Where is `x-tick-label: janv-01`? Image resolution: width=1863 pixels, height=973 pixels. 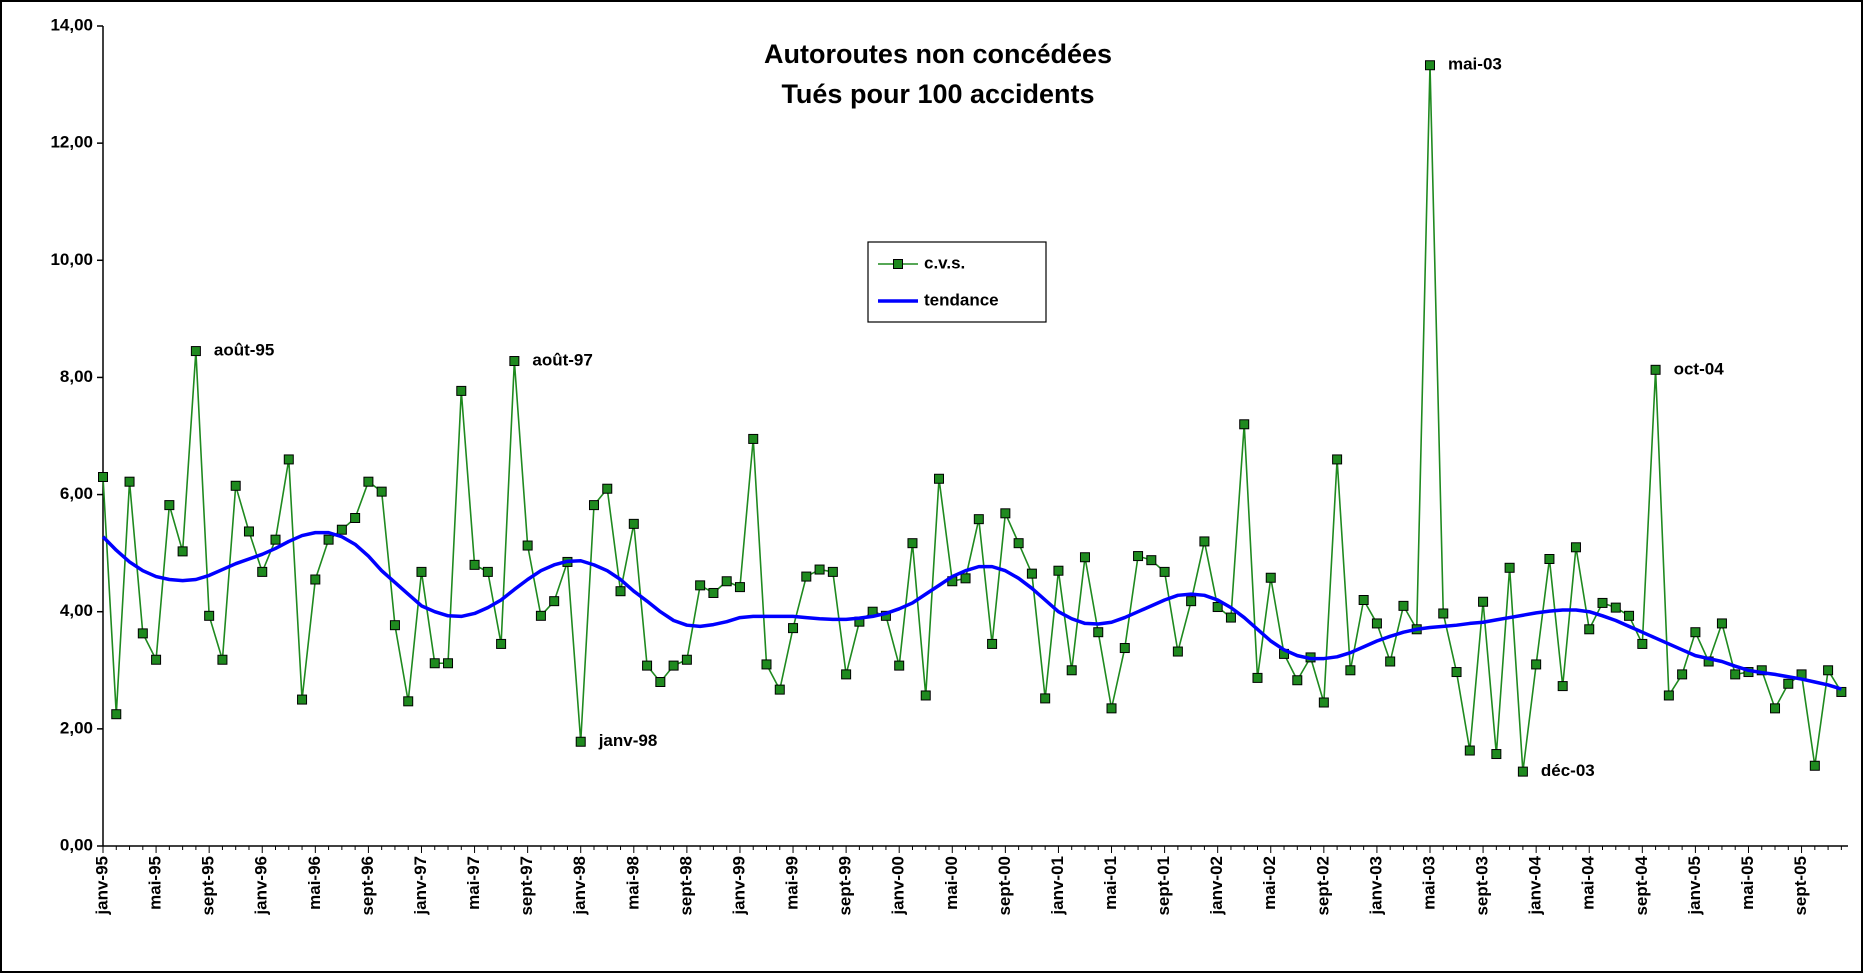 x-tick-label: janv-01 is located at coordinates (1057, 886).